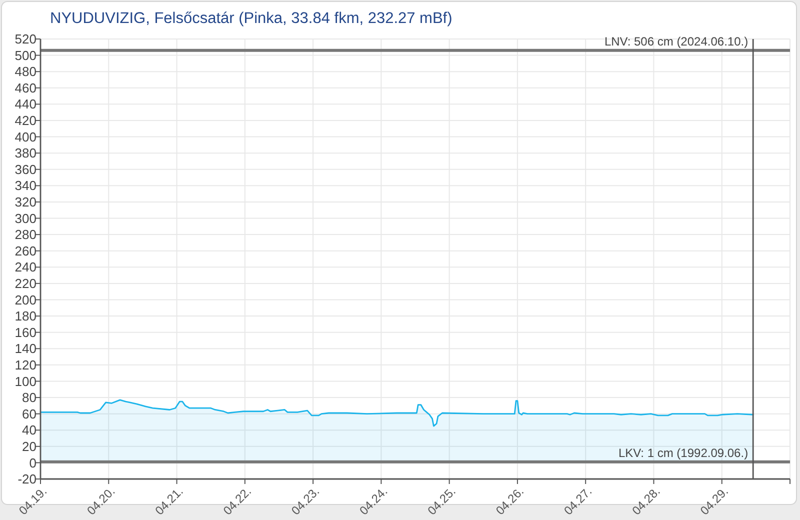 Image resolution: width=800 pixels, height=520 pixels. What do you see at coordinates (25, 300) in the screenshot?
I see `y-tick-label: 200` at bounding box center [25, 300].